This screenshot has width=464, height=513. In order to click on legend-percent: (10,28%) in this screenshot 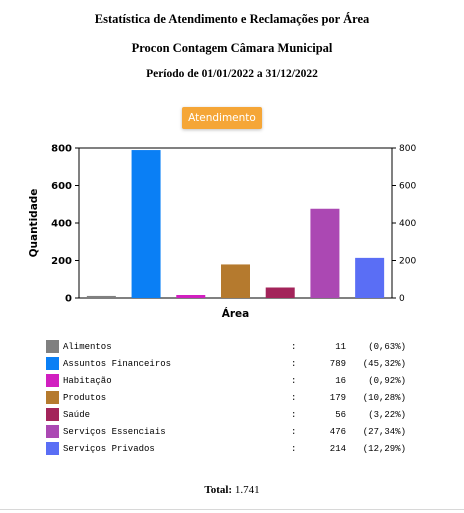, I will do `click(384, 398)`.